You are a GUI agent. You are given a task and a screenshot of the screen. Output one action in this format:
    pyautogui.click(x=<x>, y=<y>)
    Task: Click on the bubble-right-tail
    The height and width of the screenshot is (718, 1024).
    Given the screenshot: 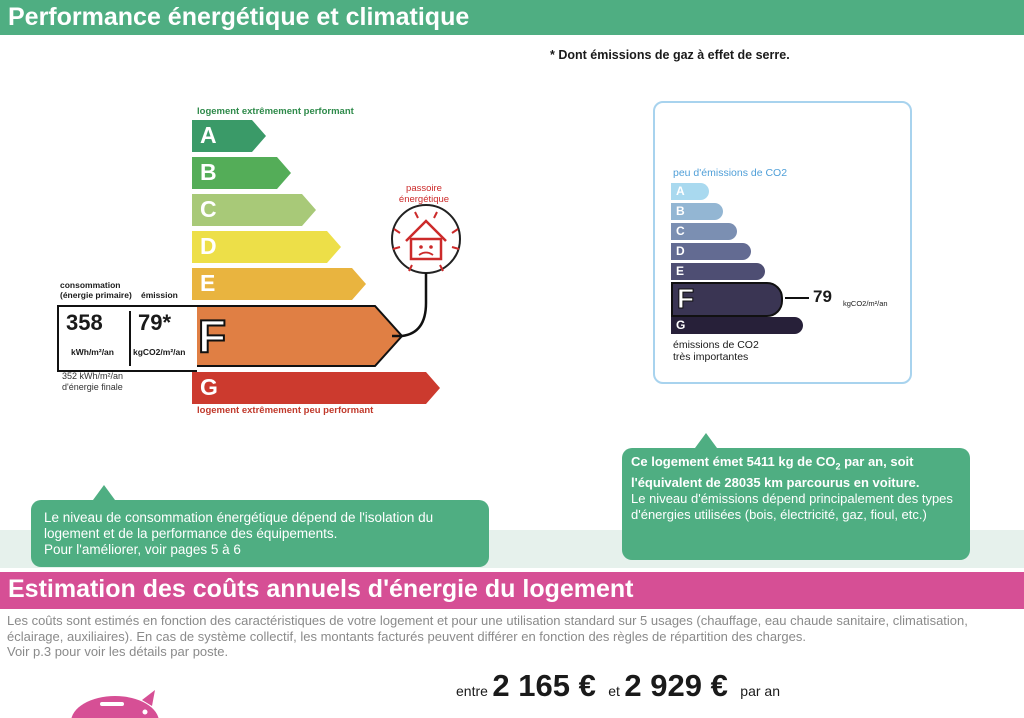 What is the action you would take?
    pyautogui.click(x=706, y=440)
    